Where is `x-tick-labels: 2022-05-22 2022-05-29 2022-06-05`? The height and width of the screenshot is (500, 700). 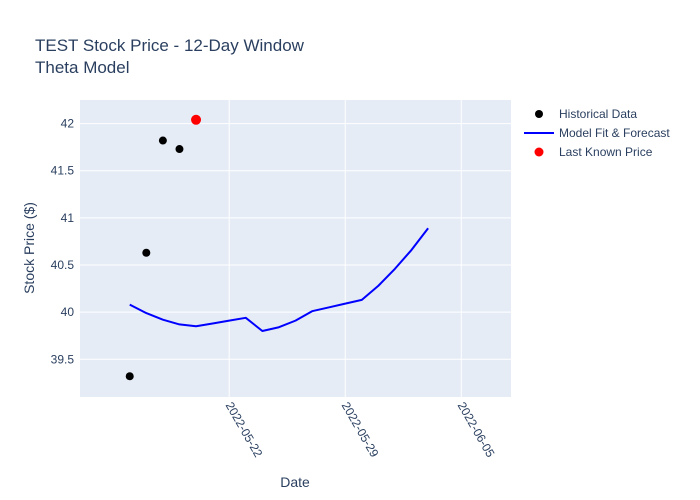 x-tick-labels: 2022-05-22 2022-05-29 2022-06-05 is located at coordinates (360, 430).